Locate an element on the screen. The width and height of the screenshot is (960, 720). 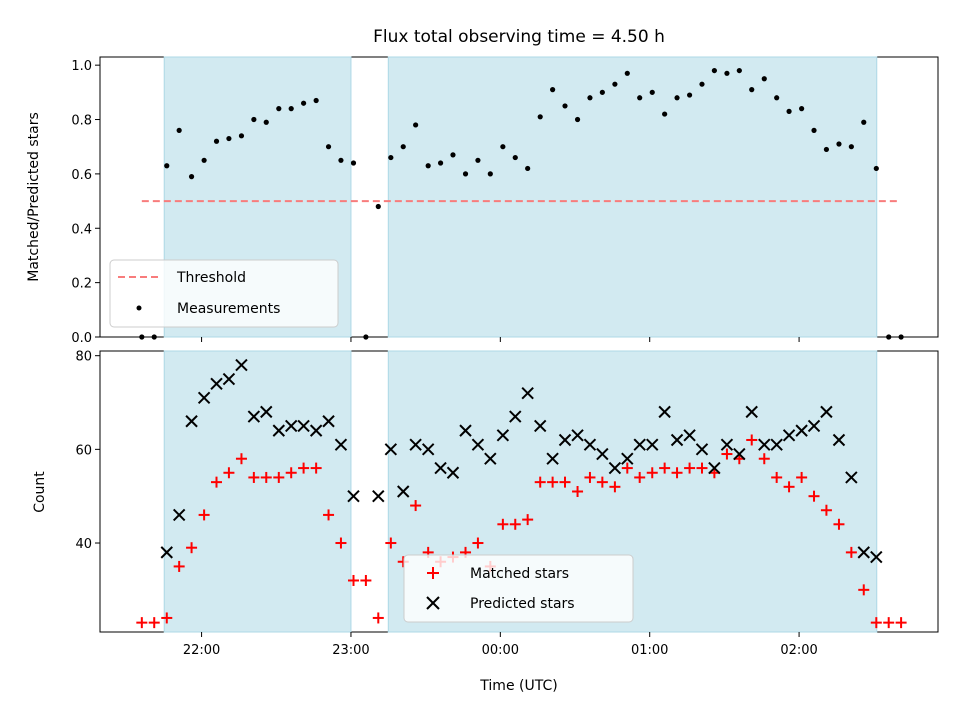
y-tick-label: 0.2 is located at coordinates (81, 284).